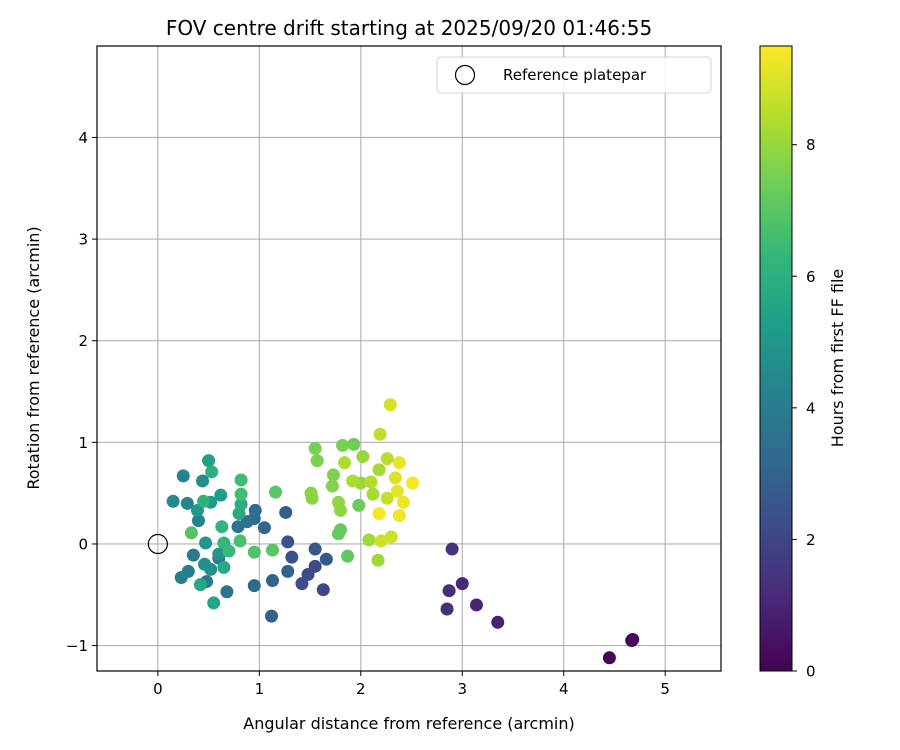 The height and width of the screenshot is (750, 900). What do you see at coordinates (811, 408) in the screenshot?
I see `colorbar-tick-label: 4` at bounding box center [811, 408].